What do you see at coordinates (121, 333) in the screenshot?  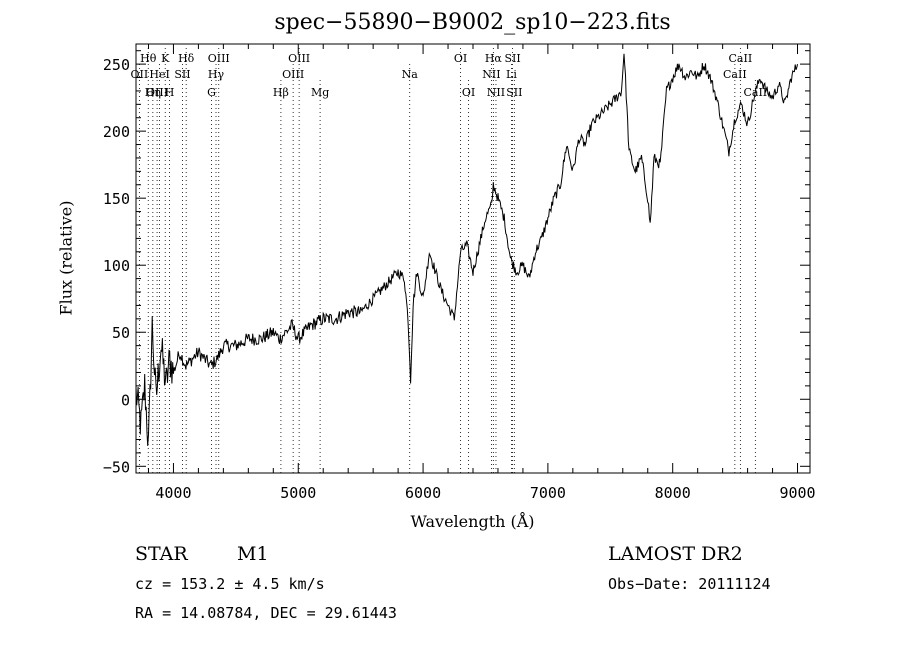 I see `y-tick-label: 50` at bounding box center [121, 333].